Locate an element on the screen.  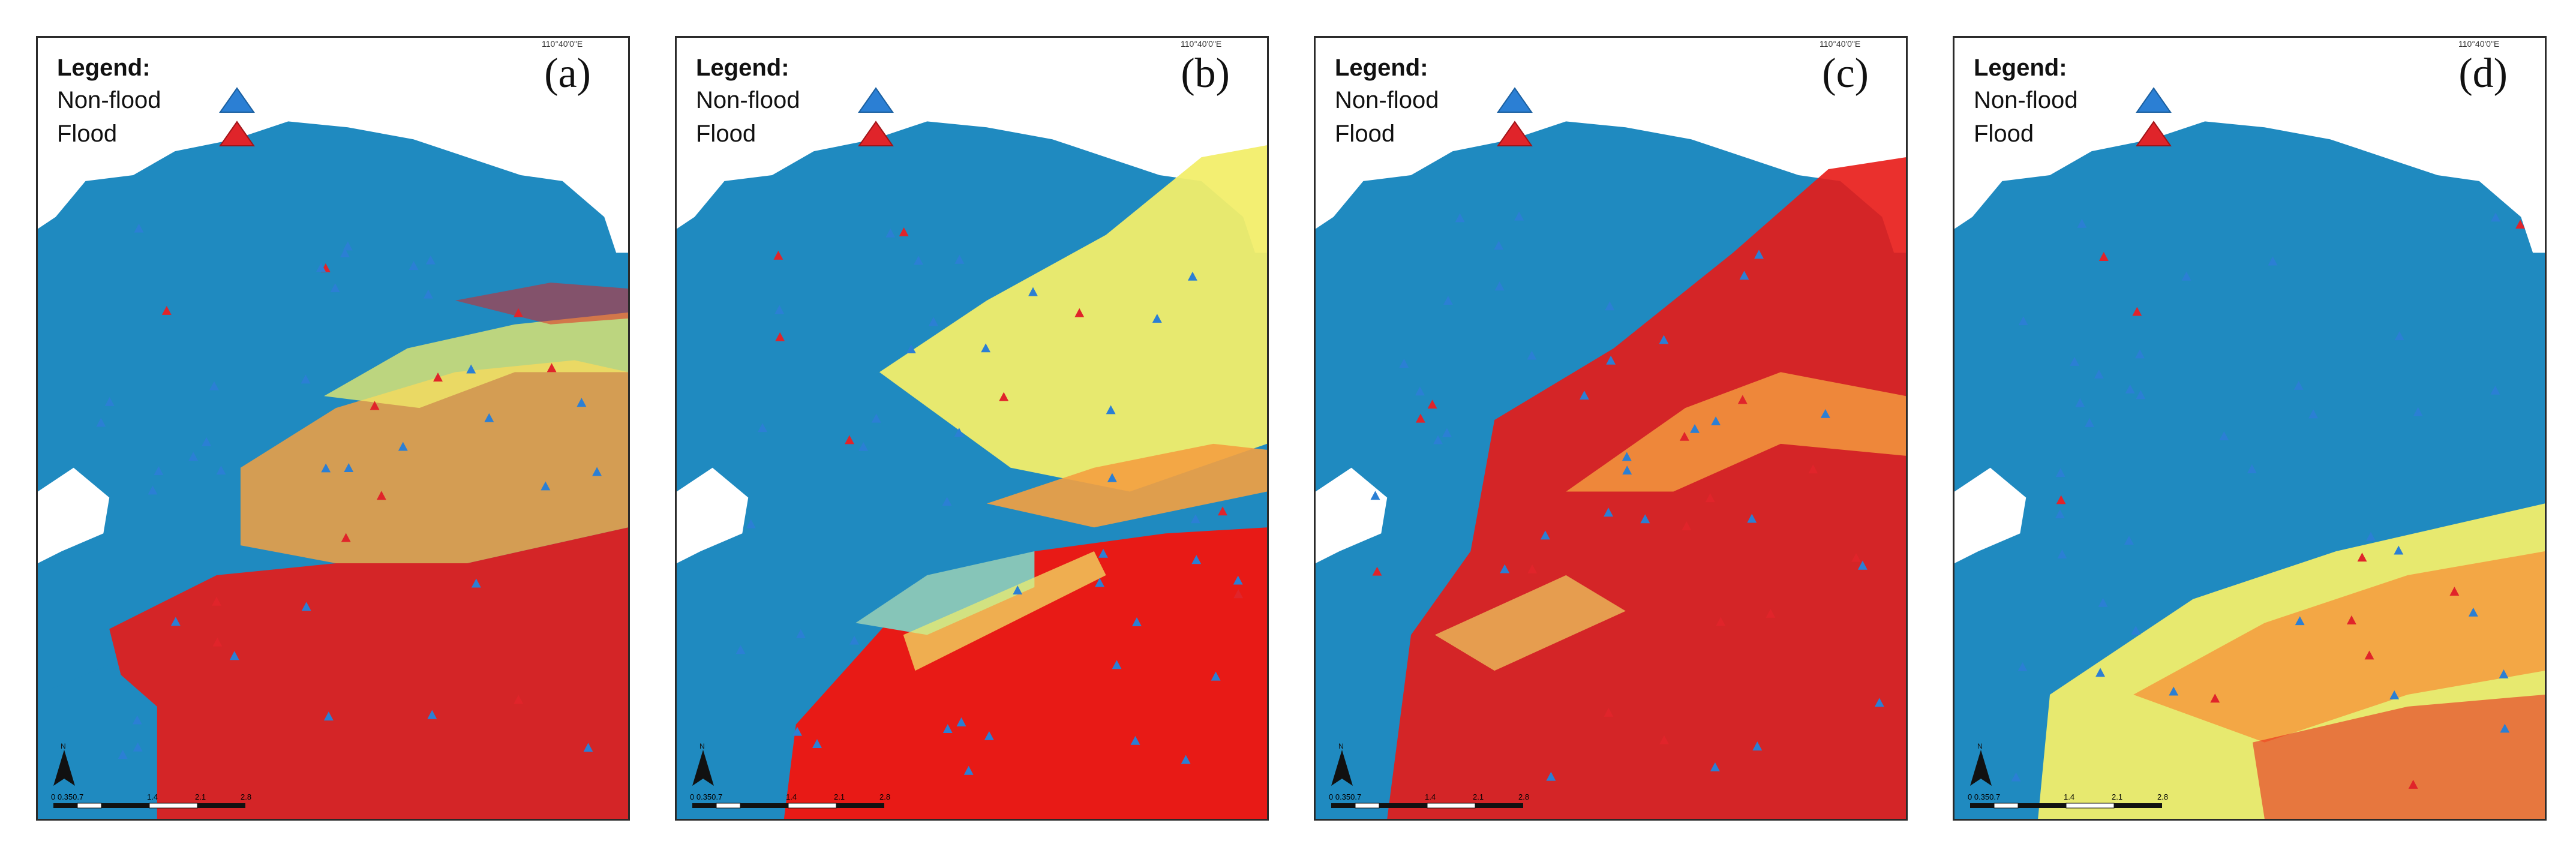
north-arrow-icon: N is located at coordinates (703, 764).